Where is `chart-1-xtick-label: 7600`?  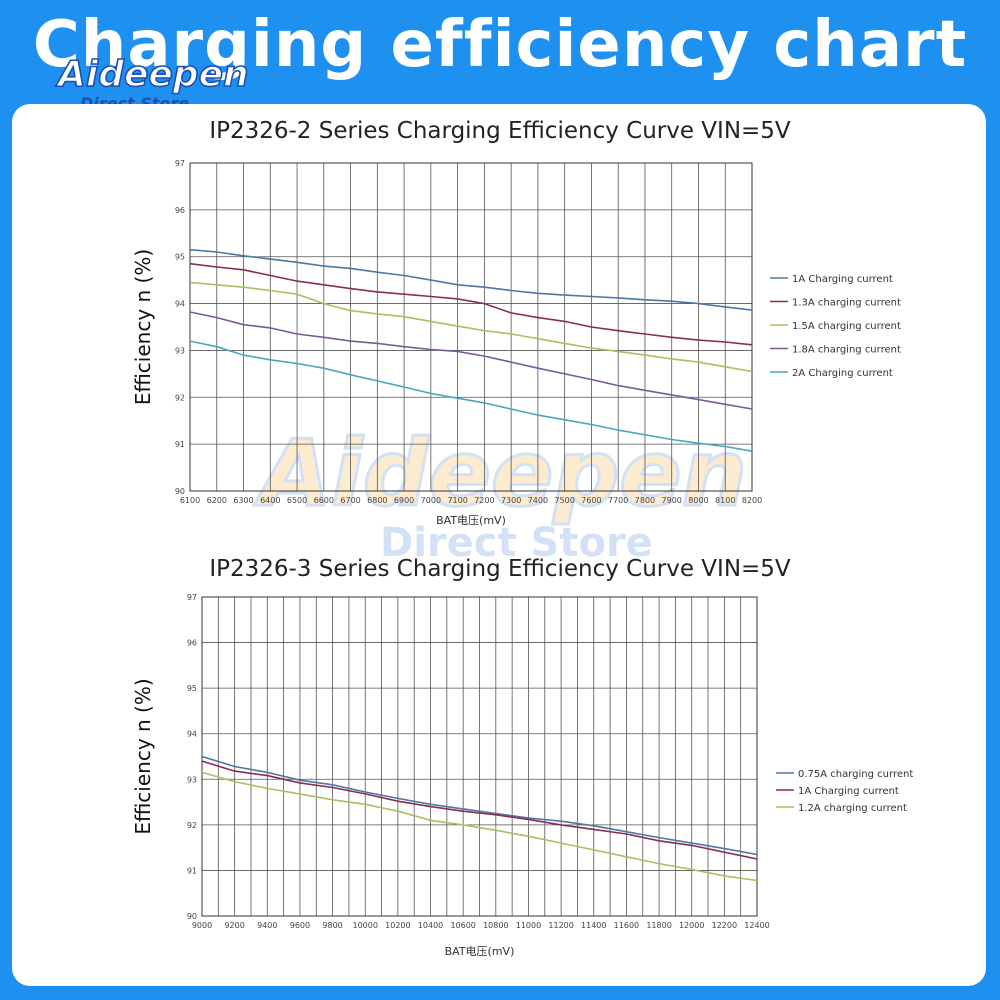 chart-1-xtick-label: 7600 is located at coordinates (591, 500).